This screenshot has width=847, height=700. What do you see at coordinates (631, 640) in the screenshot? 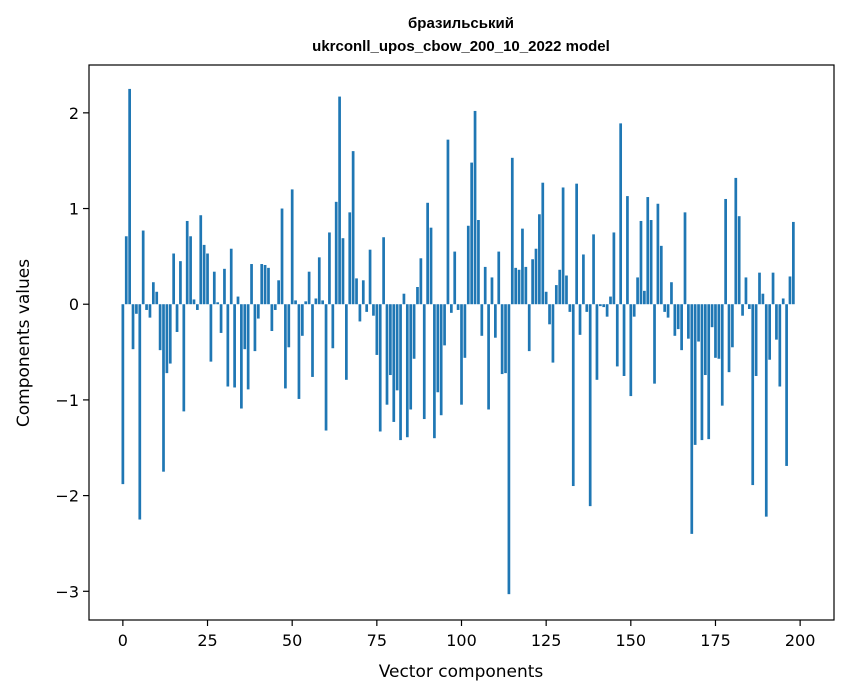
I see `x-tick-label: 150` at bounding box center [631, 640].